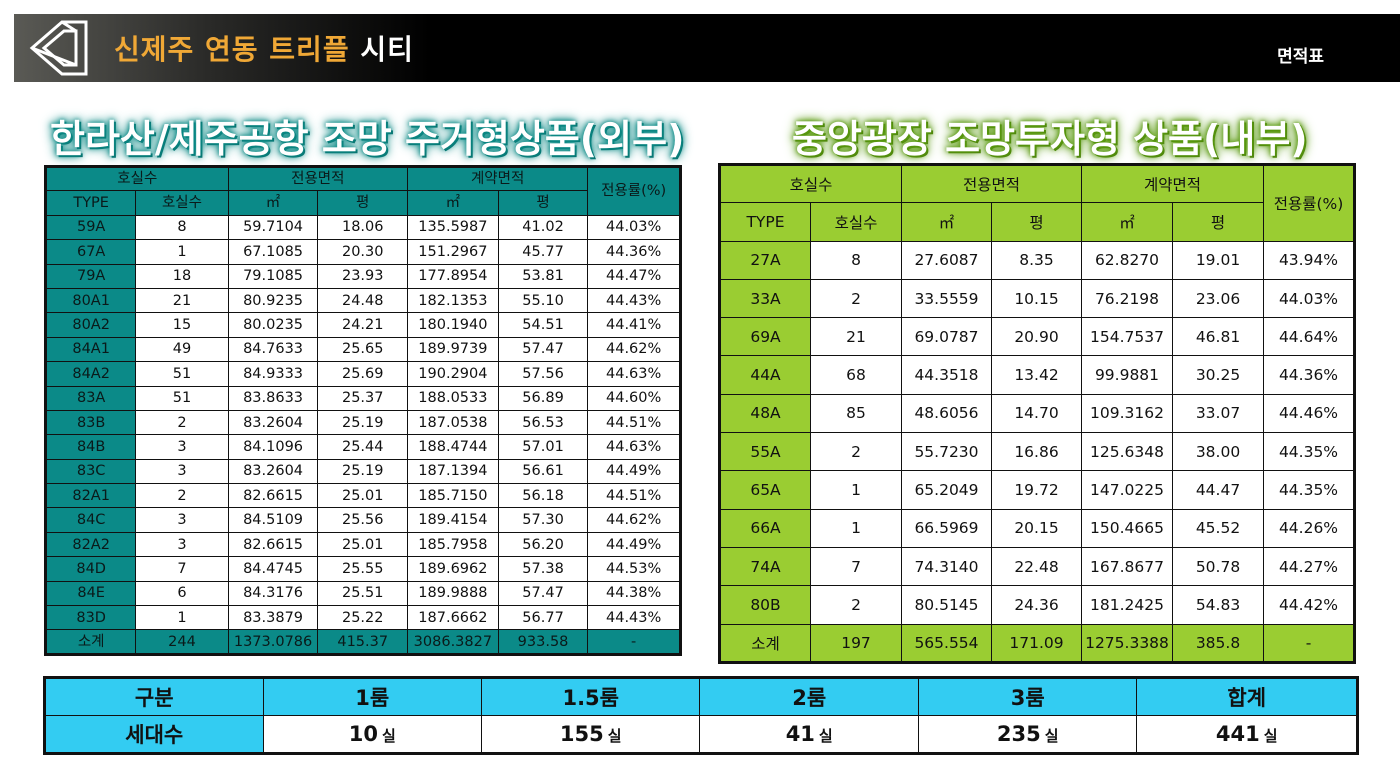 The image size is (1400, 762). Describe the element at coordinates (1218, 222) in the screenshot. I see `header-pyeong-contract: 평` at that location.